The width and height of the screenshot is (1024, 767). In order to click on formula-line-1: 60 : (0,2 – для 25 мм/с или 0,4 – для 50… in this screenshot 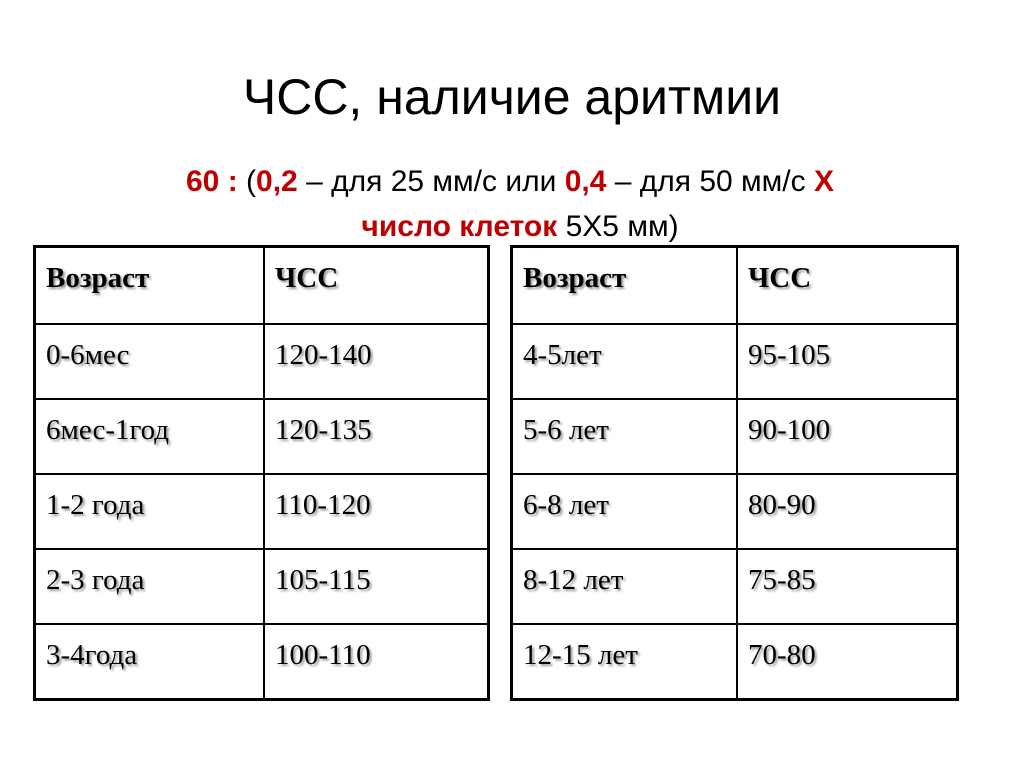, I will do `click(510, 182)`.